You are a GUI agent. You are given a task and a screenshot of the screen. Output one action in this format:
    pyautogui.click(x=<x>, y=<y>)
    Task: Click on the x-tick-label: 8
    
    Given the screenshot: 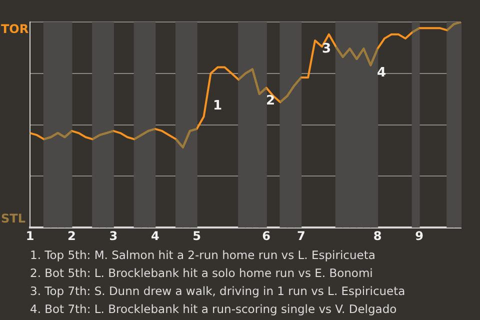 What is the action you would take?
    pyautogui.click(x=377, y=235)
    